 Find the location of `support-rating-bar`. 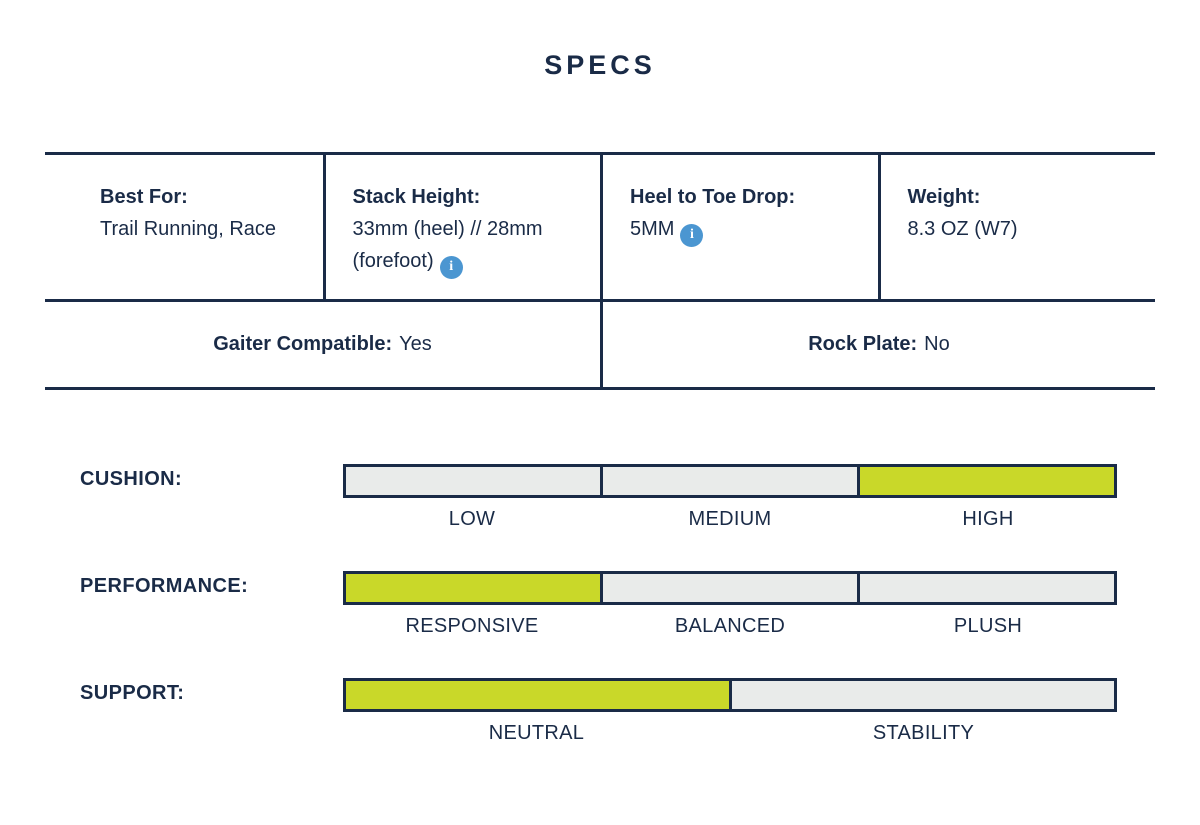

support-rating-bar is located at coordinates (730, 695).